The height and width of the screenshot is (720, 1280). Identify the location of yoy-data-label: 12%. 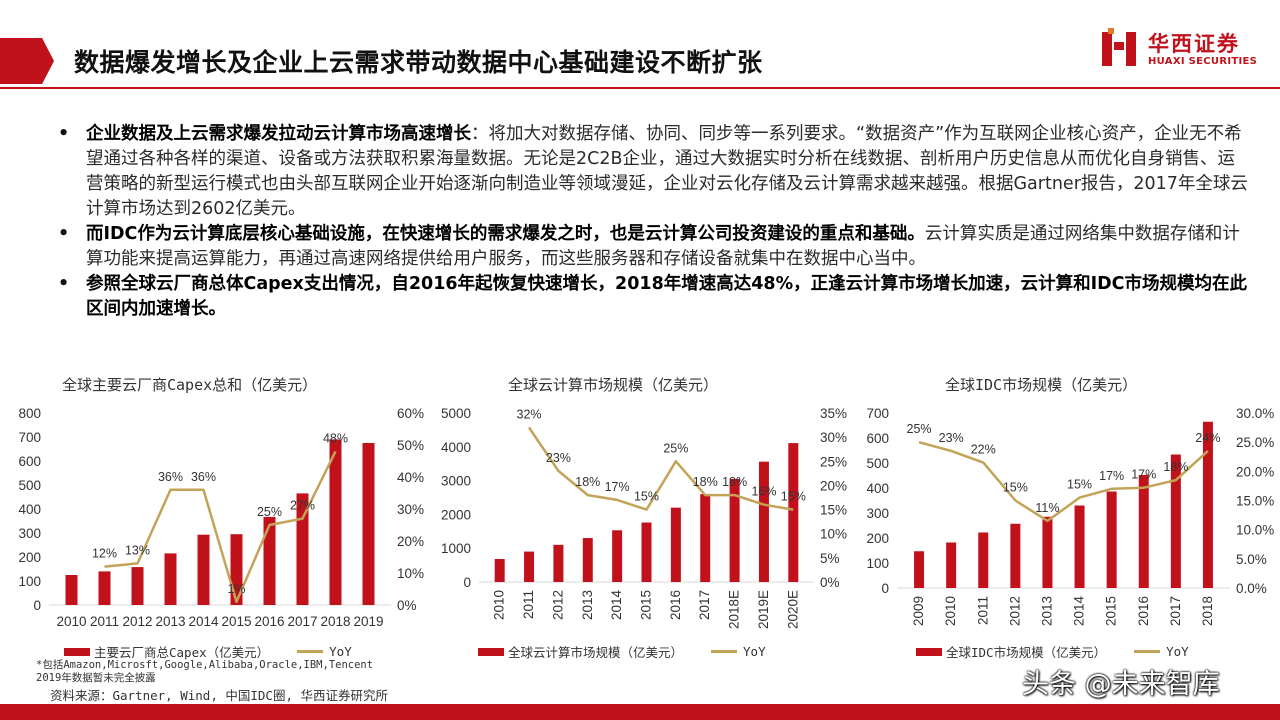
(104, 554).